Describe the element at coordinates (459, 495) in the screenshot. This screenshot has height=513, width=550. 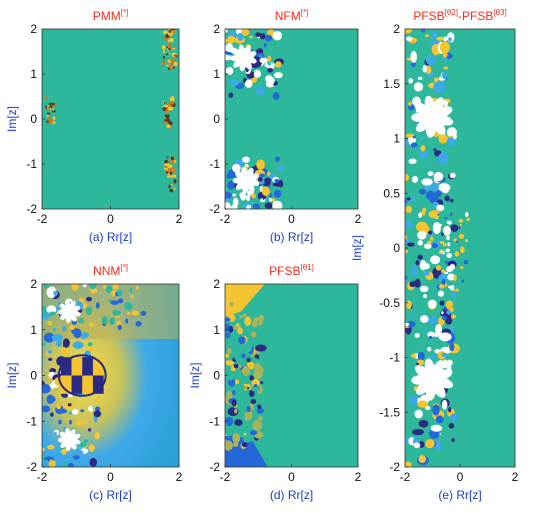
I see `x-axis-caption: (e) Rr[z]` at that location.